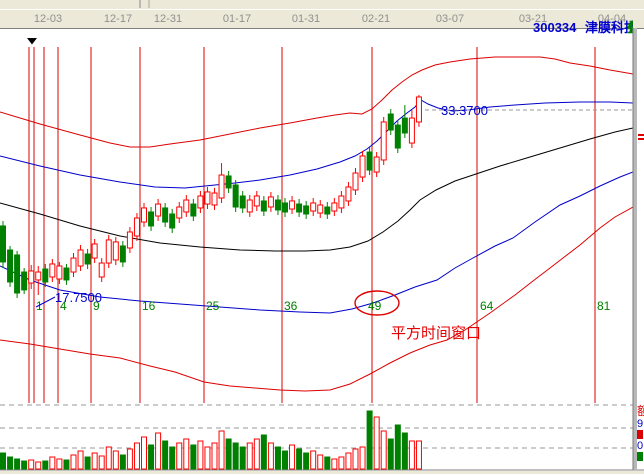 The width and height of the screenshot is (644, 474). What do you see at coordinates (316, 426) in the screenshot?
I see `volume-gridlines` at bounding box center [316, 426].